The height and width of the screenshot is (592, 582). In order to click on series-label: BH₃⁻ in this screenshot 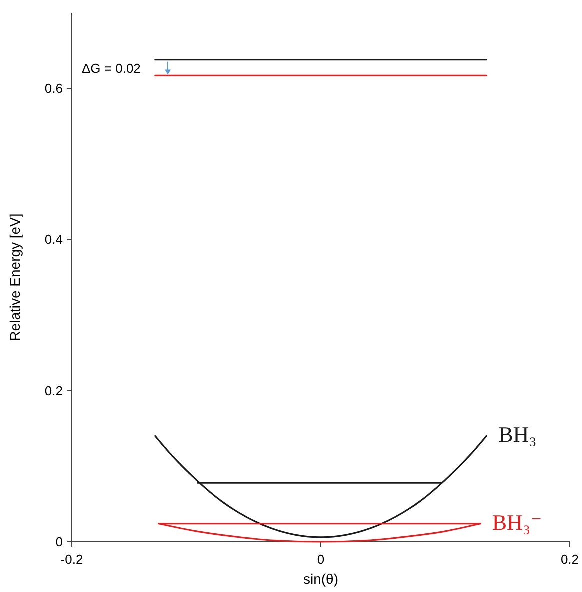, I will do `click(517, 522)`.